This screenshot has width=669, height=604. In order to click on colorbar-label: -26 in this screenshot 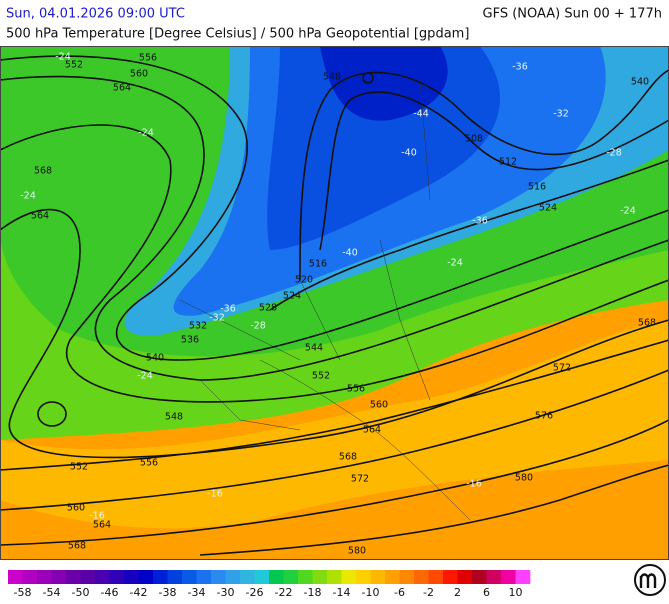, I will do `click(255, 592)`.